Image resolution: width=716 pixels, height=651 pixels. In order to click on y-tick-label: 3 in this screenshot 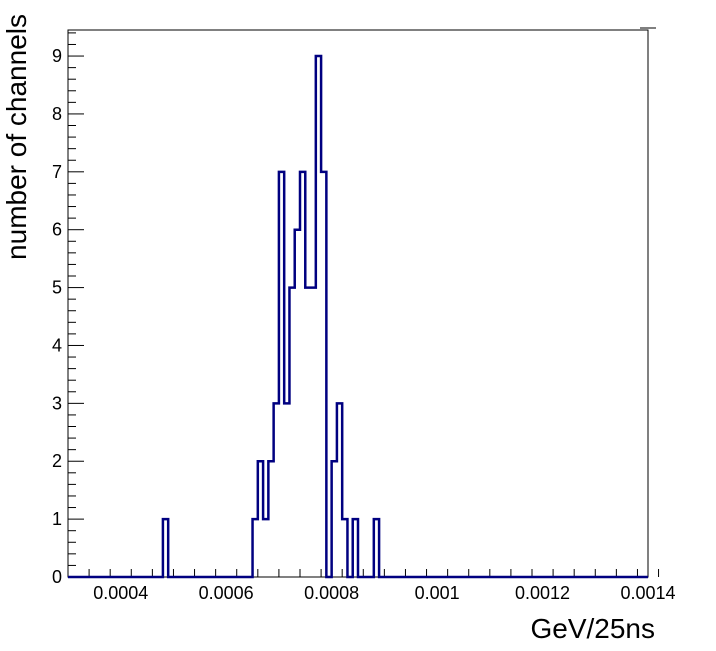, I will do `click(57, 403)`.